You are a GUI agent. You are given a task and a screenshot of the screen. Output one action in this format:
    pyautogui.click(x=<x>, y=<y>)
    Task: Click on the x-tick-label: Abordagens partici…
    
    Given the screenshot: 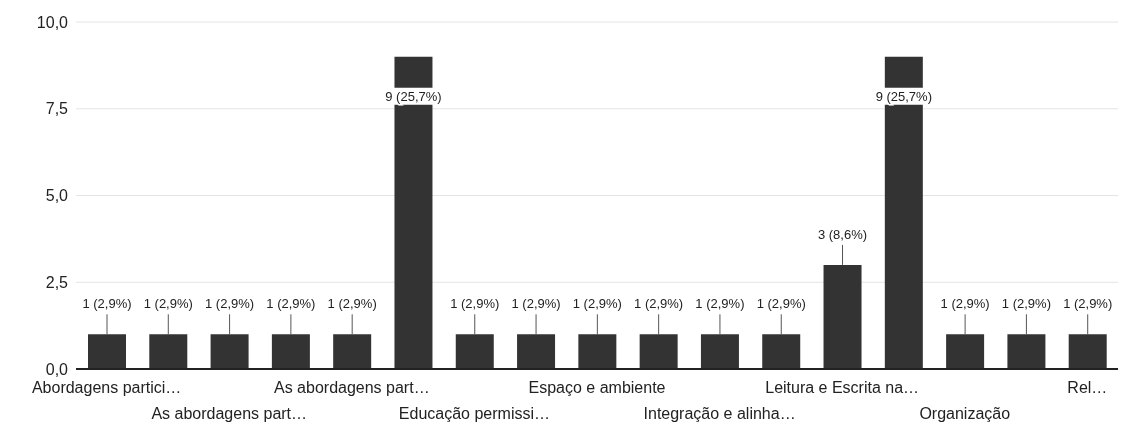 What is the action you would take?
    pyautogui.click(x=106, y=387)
    